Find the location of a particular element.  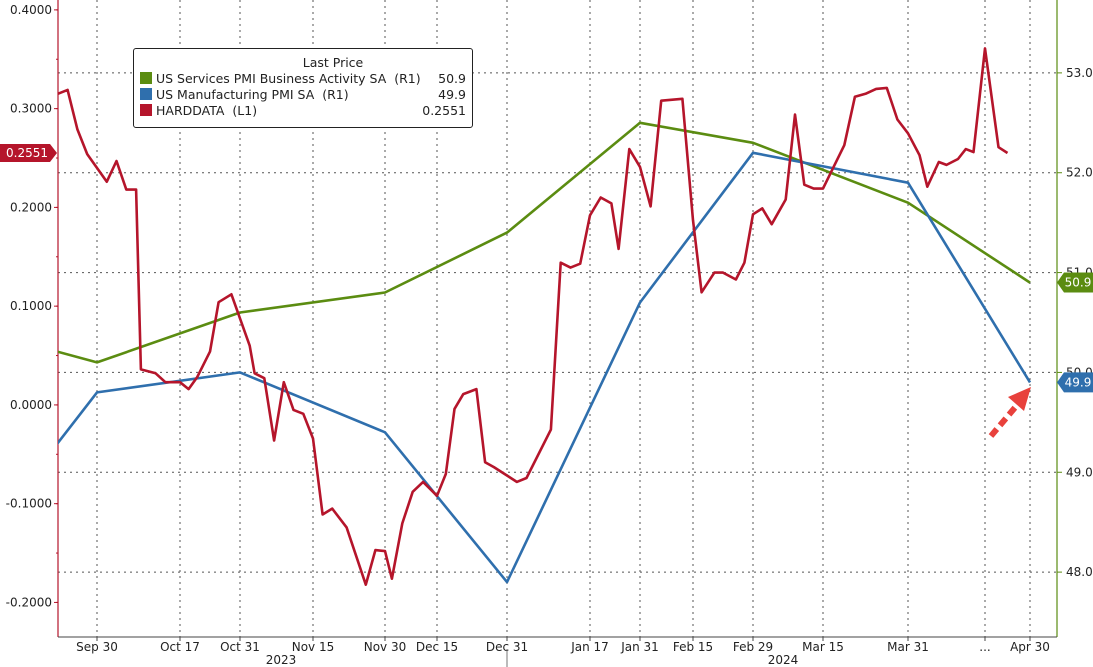

x-axis-tick-label: Dec 31 is located at coordinates (507, 647).